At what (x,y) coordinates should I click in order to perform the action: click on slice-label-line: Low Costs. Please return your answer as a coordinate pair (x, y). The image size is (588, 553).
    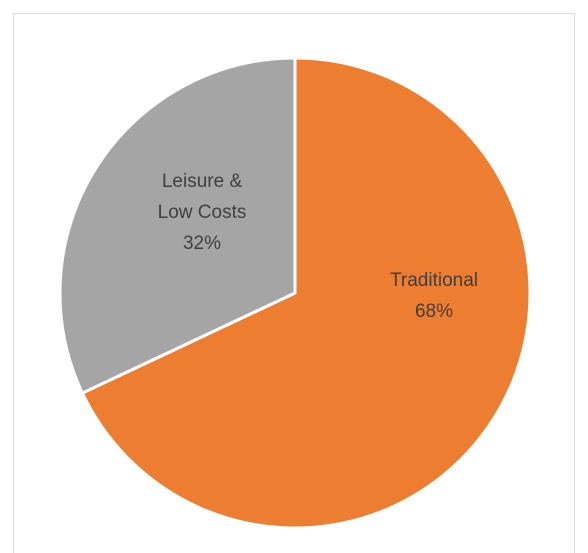
    Looking at the image, I should click on (202, 212).